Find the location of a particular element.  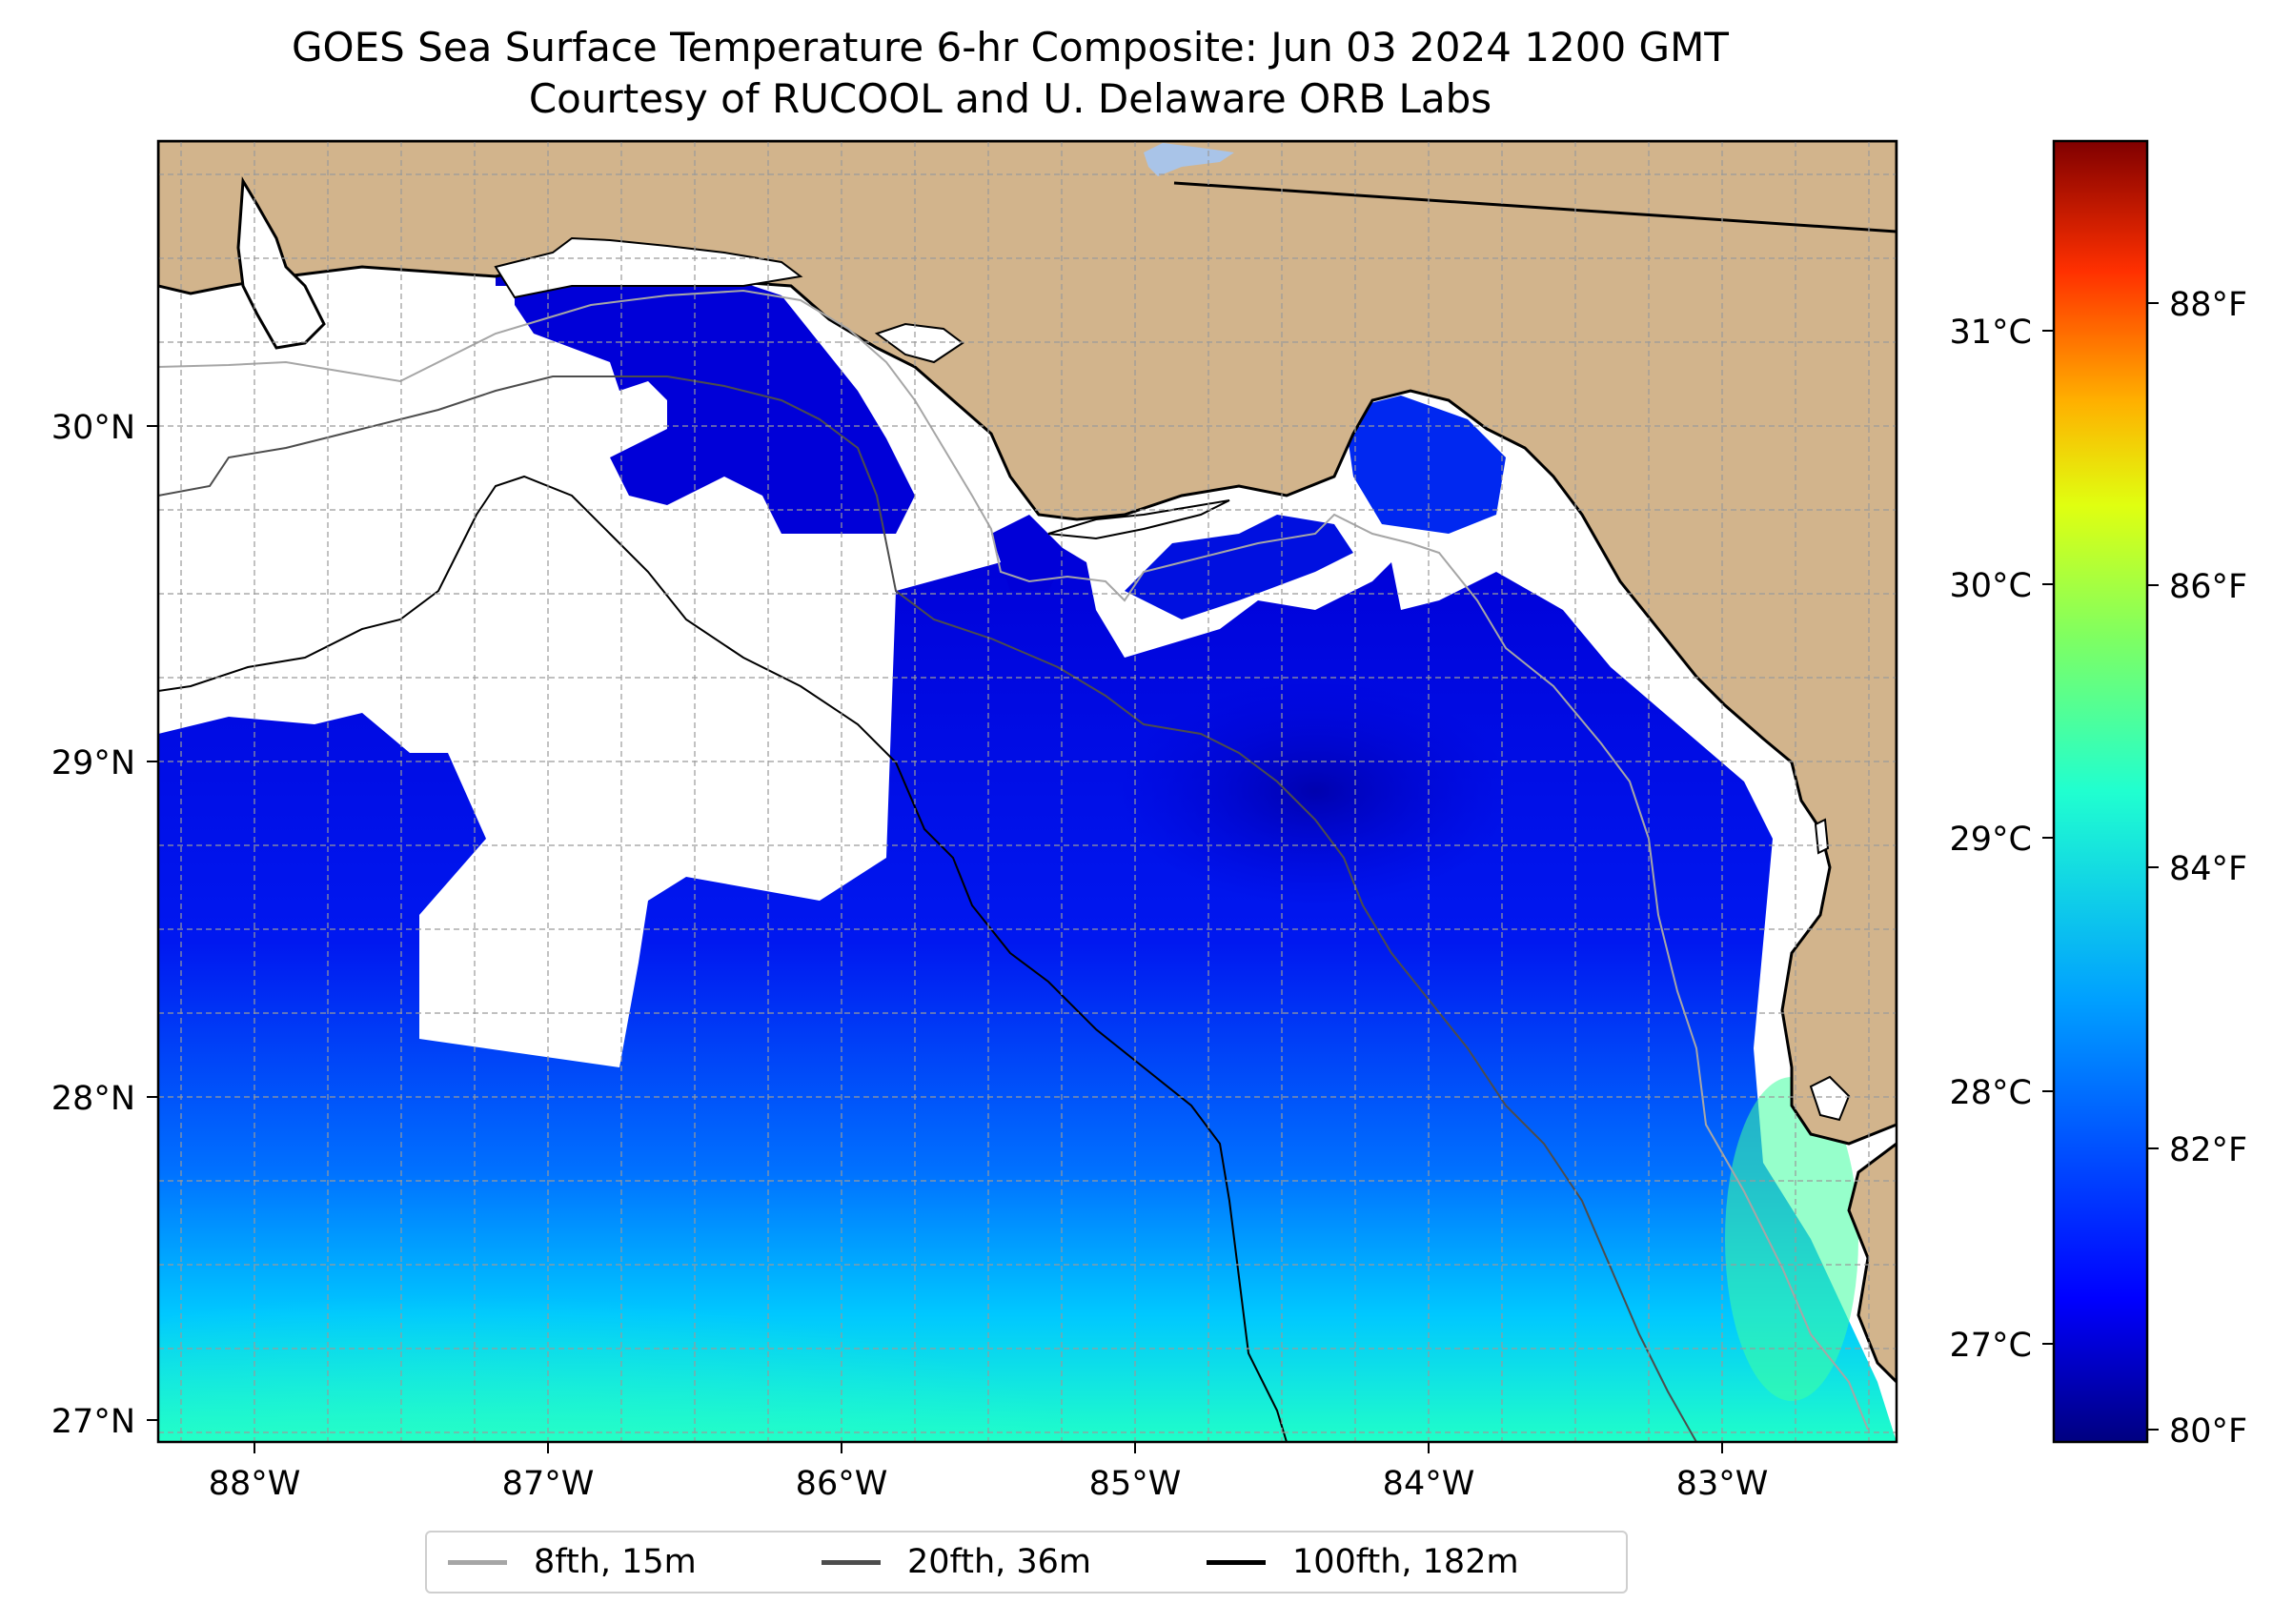

lon-label-87w: 87°W is located at coordinates (548, 1484).